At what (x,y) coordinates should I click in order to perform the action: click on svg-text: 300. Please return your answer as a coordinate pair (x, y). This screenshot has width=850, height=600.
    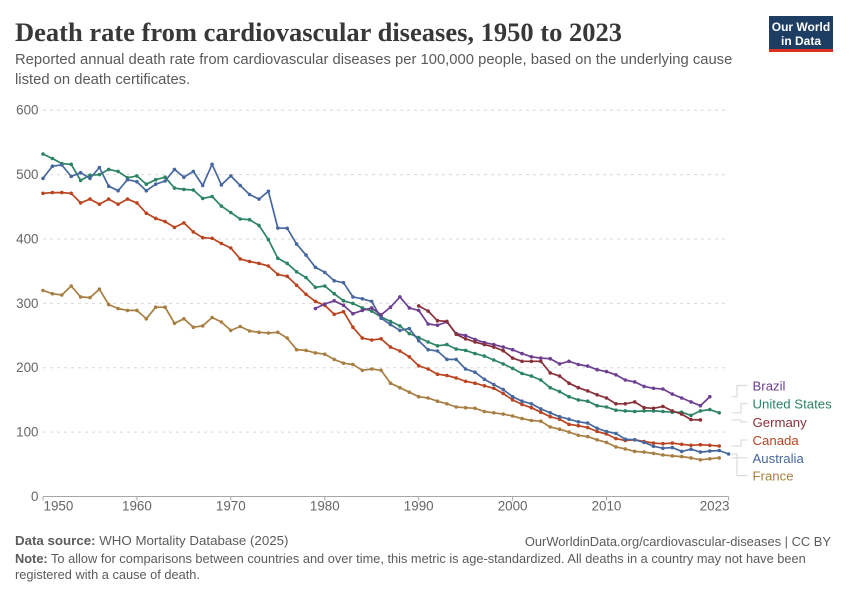
    Looking at the image, I should click on (27, 303).